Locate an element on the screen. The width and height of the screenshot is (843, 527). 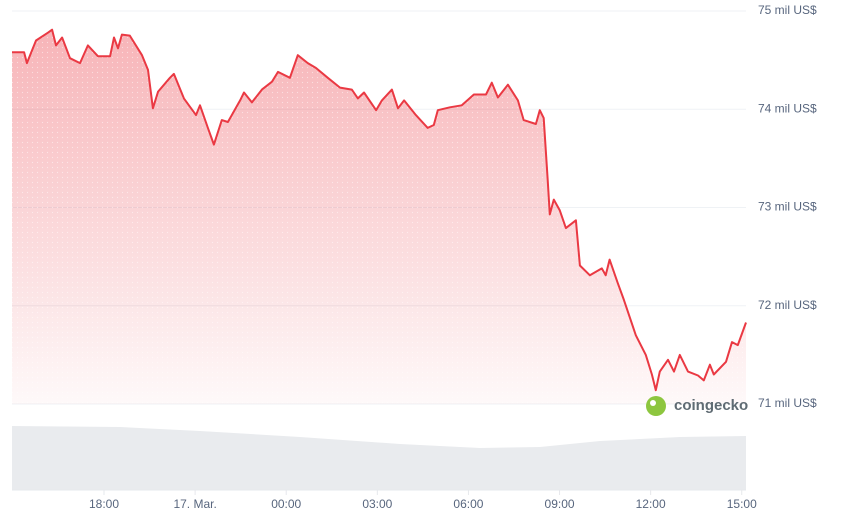
y-tick-label: 71 mil US$ is located at coordinates (787, 403).